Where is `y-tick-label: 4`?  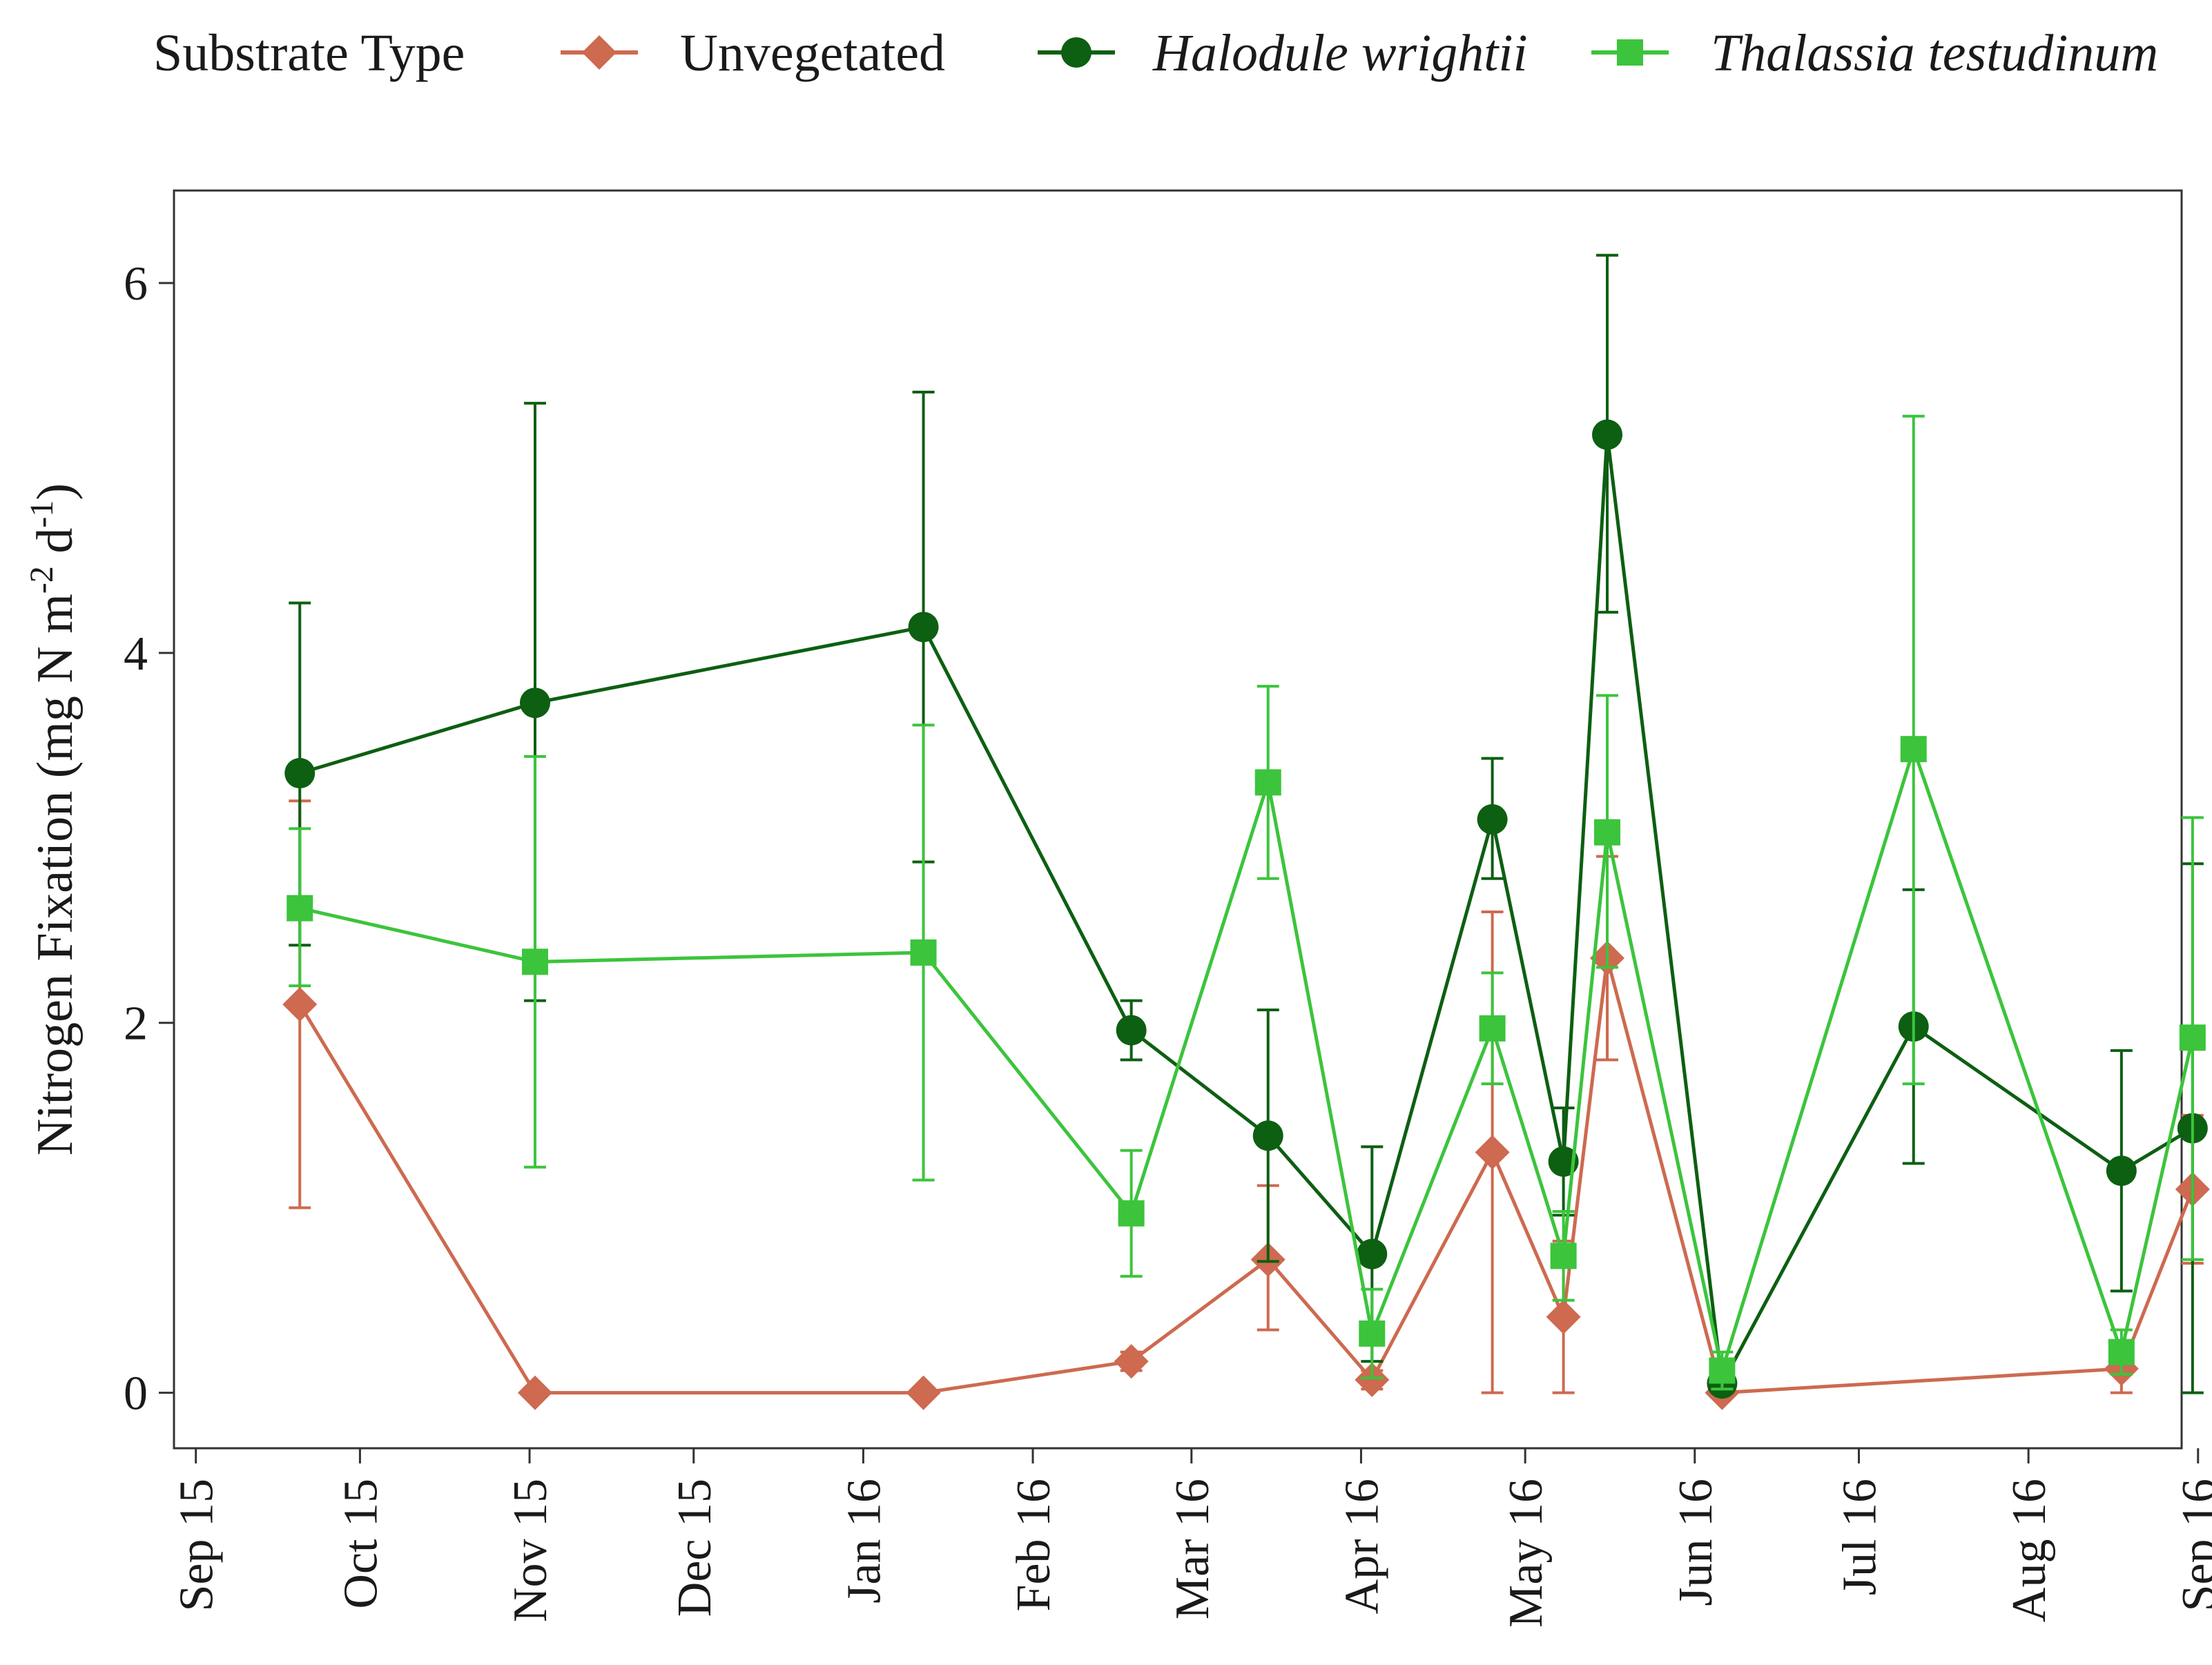 y-tick-label: 4 is located at coordinates (136, 654).